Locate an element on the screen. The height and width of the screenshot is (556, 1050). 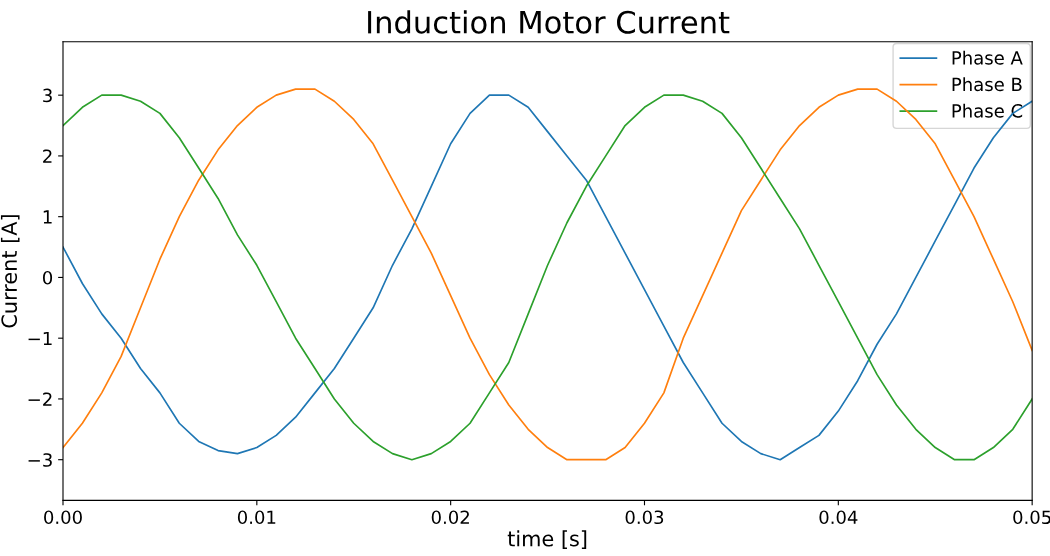
x-tick-label: 0.04 is located at coordinates (838, 517).